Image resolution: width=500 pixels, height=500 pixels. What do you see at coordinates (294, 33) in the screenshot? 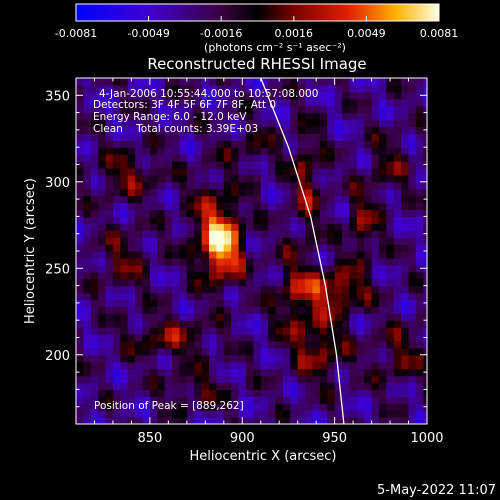
I see `colorbar-tick-label: 0.0016` at bounding box center [294, 33].